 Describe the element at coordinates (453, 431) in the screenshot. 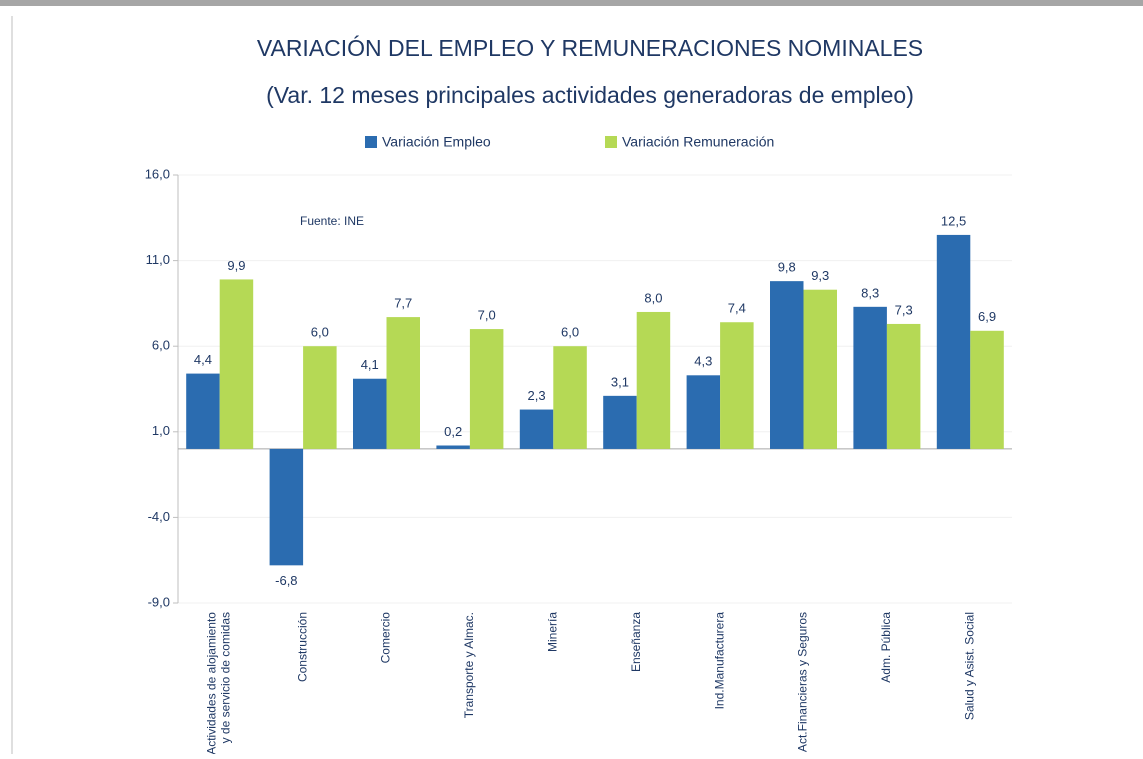

I see `value-label: 0,2` at that location.